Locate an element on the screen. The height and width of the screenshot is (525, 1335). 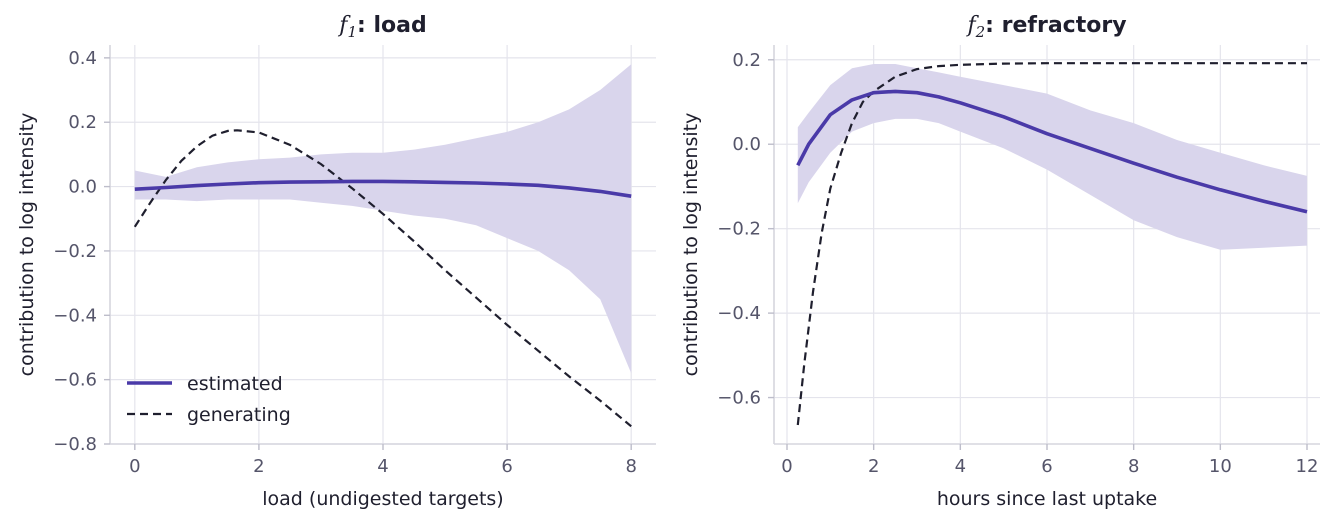
legend-generating-label: generating is located at coordinates (239, 415).